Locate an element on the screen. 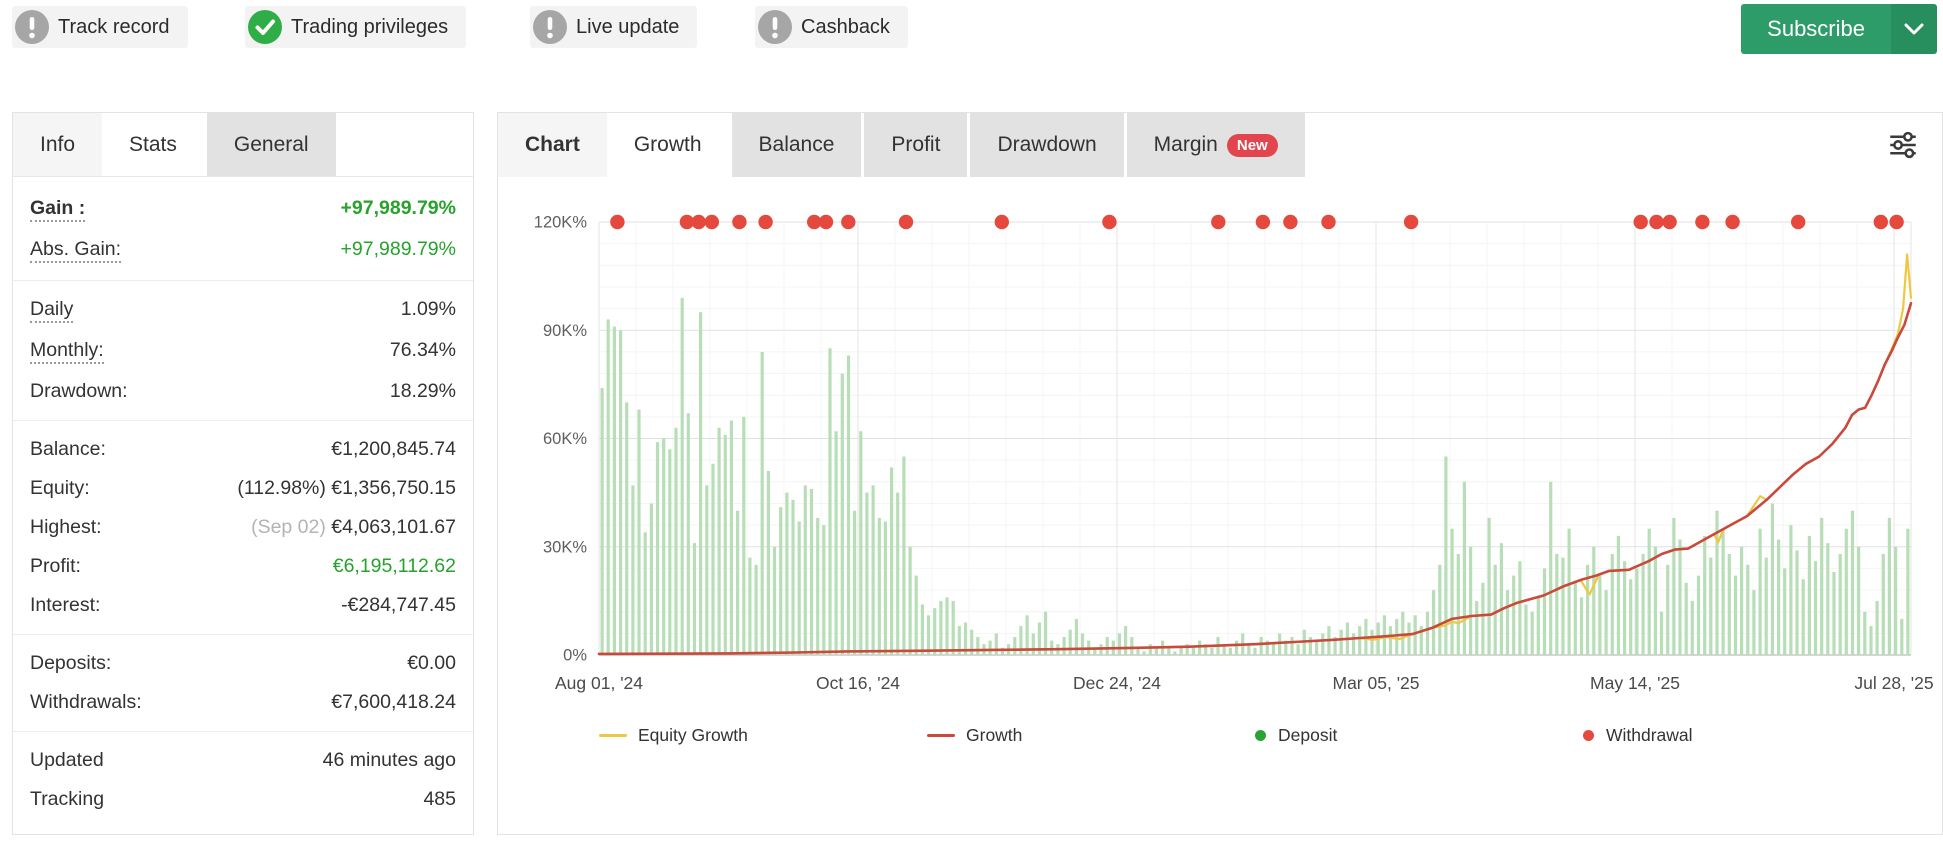 The image size is (1943, 842). legend-item-deposit: Deposit is located at coordinates (1419, 735).